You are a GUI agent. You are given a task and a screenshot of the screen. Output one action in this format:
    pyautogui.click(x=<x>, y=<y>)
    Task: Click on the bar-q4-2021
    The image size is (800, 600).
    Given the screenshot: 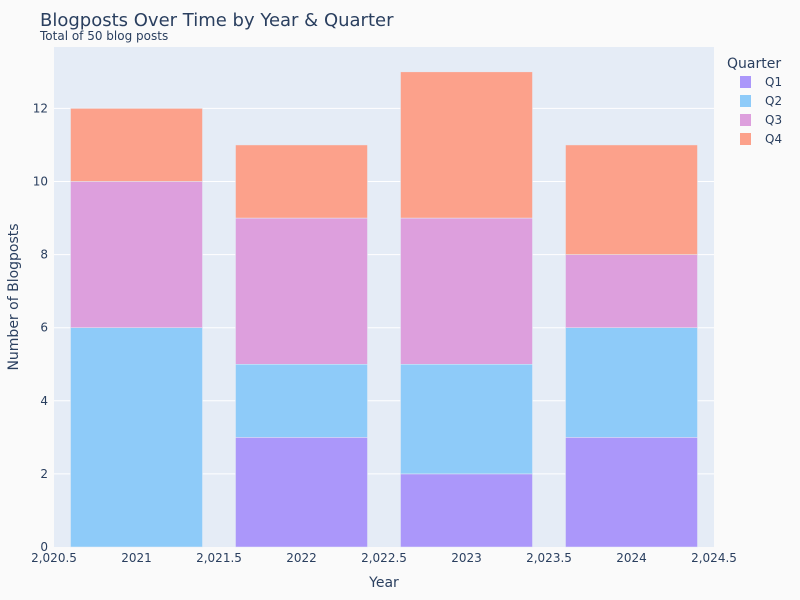 What is the action you would take?
    pyautogui.click(x=136, y=145)
    